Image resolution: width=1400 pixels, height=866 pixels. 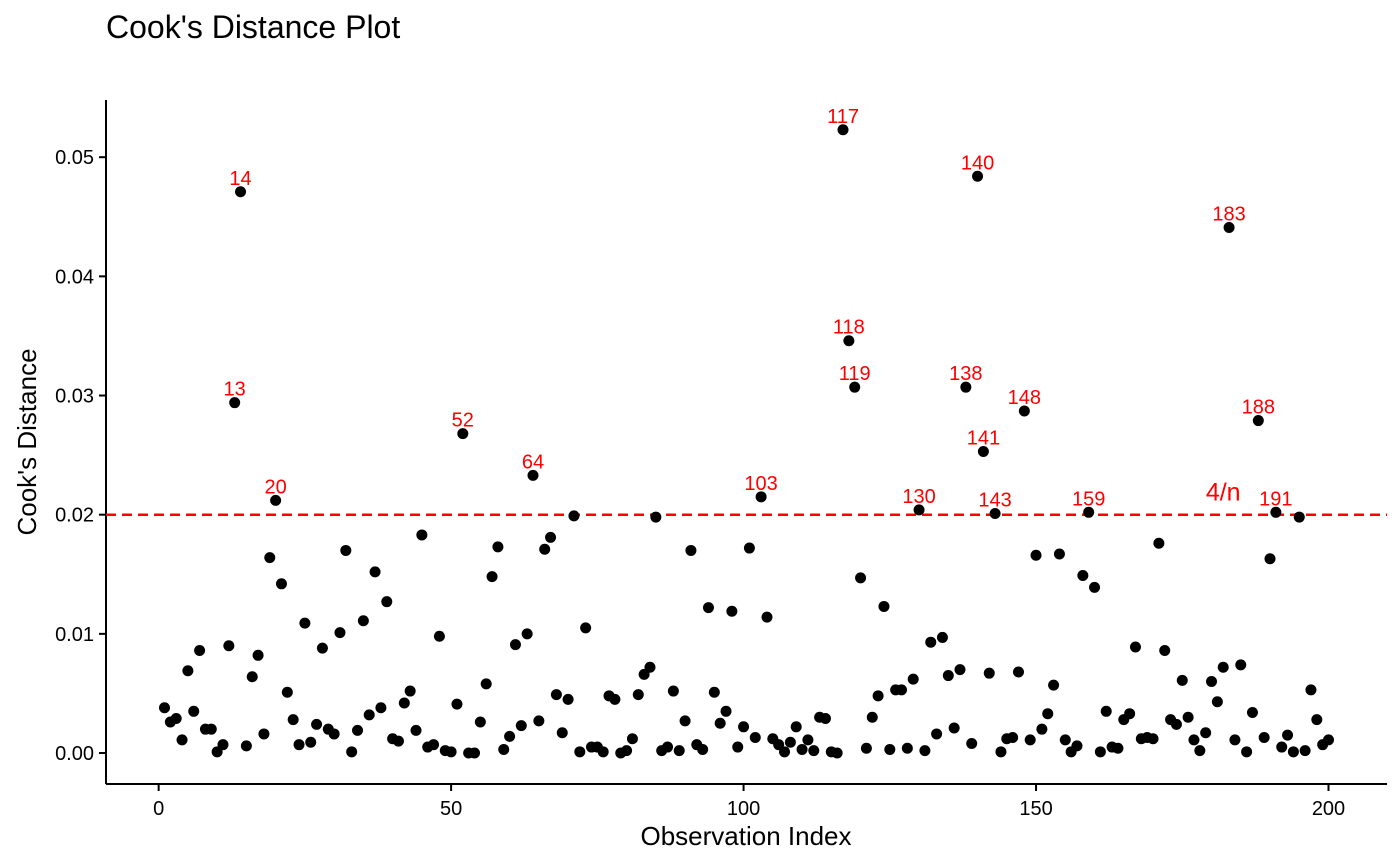 What do you see at coordinates (918, 497) in the screenshot?
I see `outlier-label: 130` at bounding box center [918, 497].